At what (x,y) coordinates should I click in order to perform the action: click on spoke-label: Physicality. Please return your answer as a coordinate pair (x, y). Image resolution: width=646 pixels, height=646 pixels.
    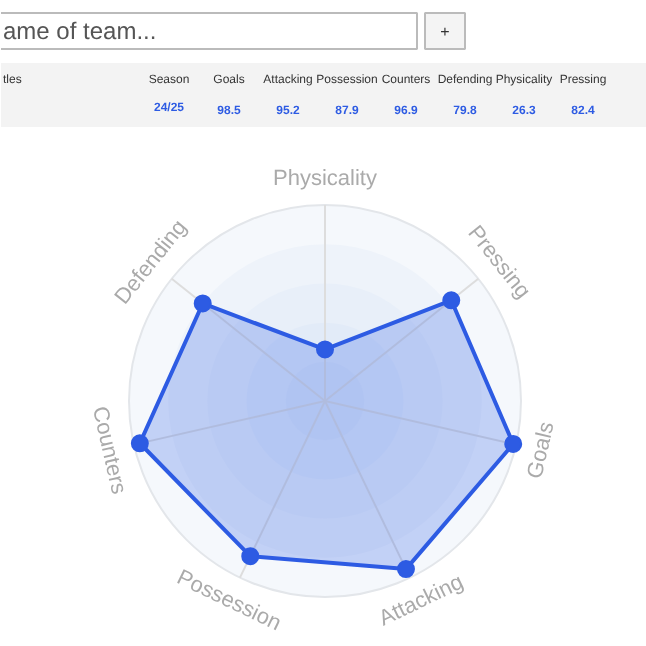
    Looking at the image, I should click on (325, 179).